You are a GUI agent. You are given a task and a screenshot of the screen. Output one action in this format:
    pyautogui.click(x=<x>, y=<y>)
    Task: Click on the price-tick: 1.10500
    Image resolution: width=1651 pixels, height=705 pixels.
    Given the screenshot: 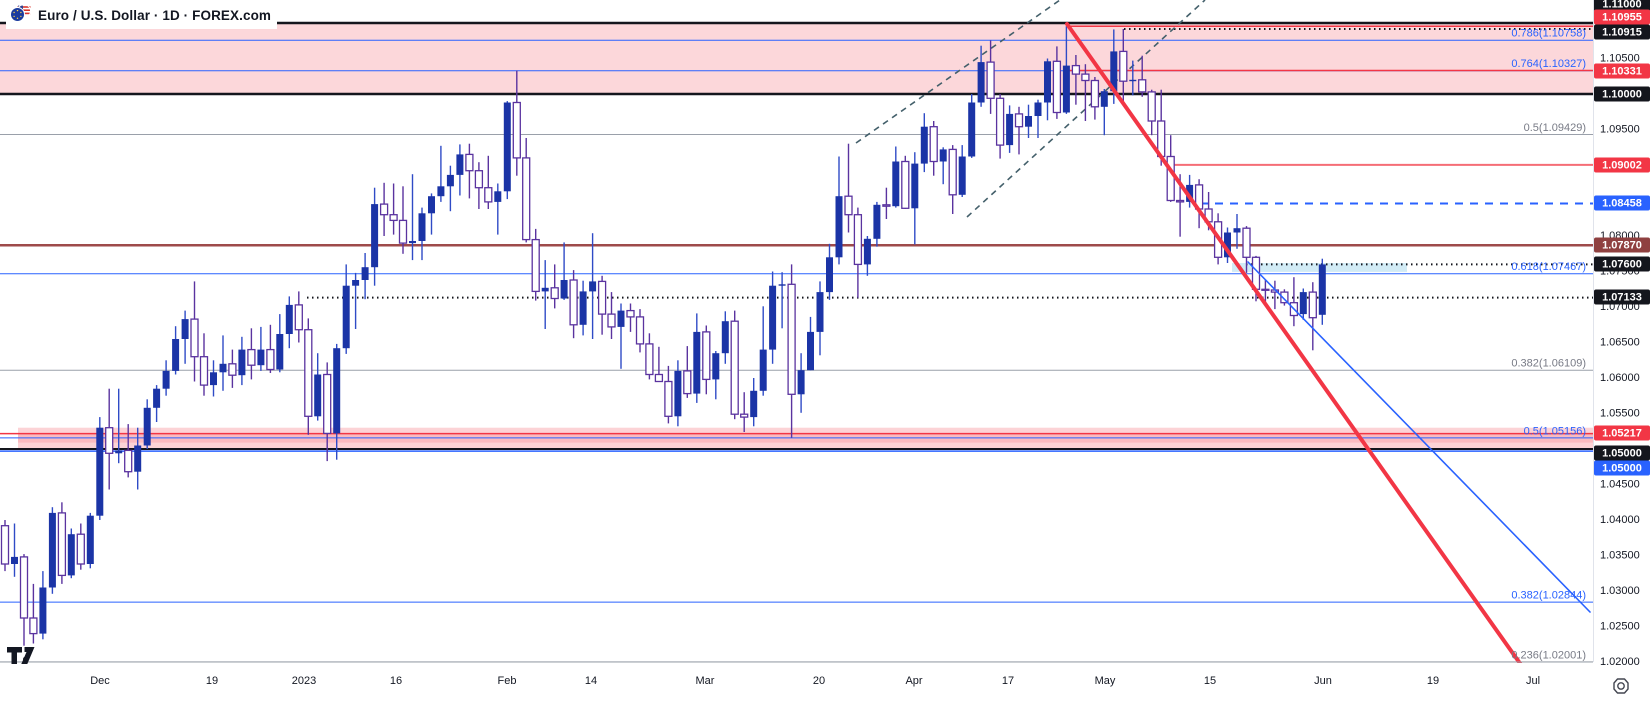 What is the action you would take?
    pyautogui.click(x=1620, y=58)
    